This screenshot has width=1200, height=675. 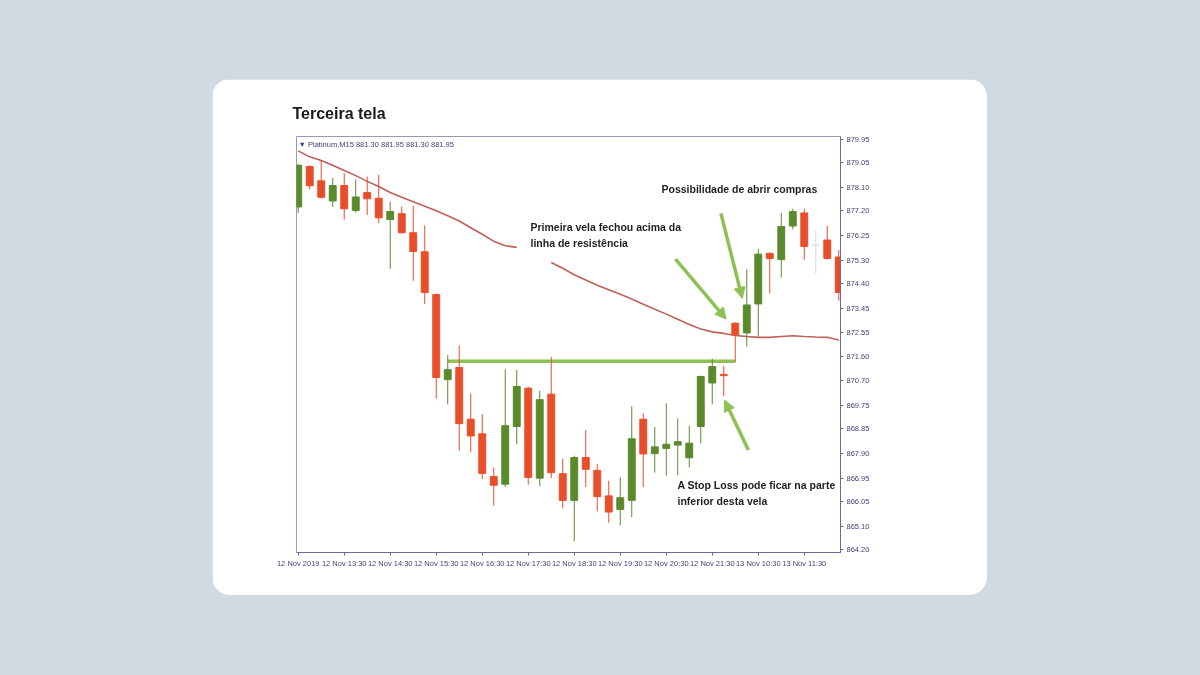 What do you see at coordinates (739, 189) in the screenshot?
I see `annotation: Possibilidade de abrir compras` at bounding box center [739, 189].